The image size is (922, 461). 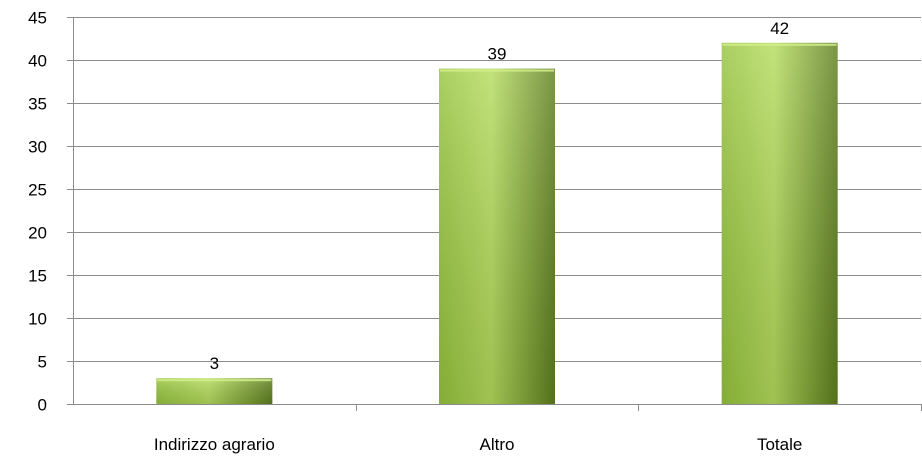 I want to click on x-tick-label: Indirizzo agrario, so click(x=214, y=444).